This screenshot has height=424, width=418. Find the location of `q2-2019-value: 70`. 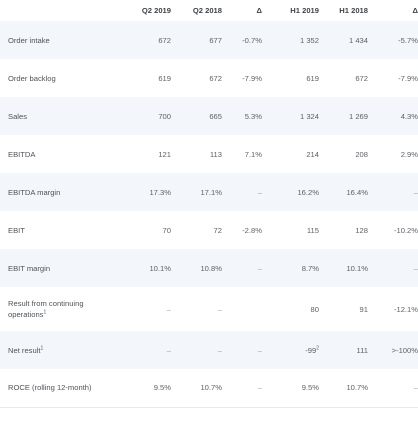

q2-2019-value: 70 is located at coordinates (166, 230).